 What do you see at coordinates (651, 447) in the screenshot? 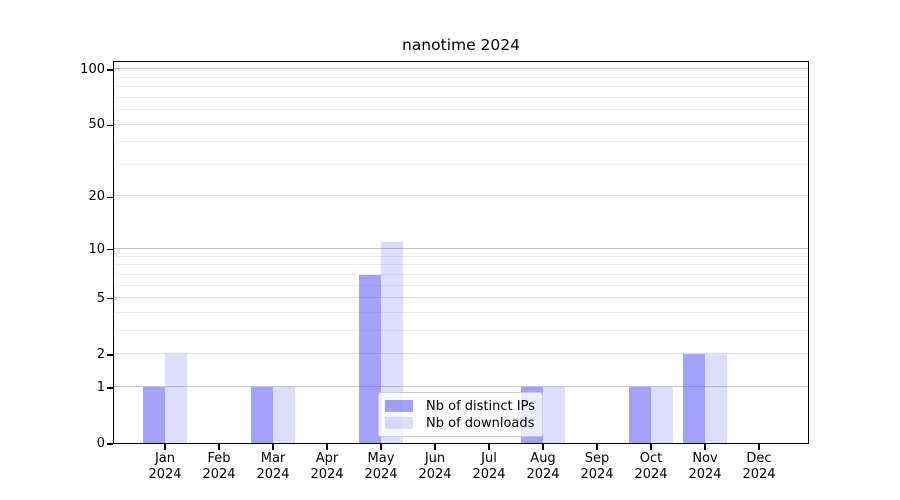
I see `x-tick-mark-oct` at bounding box center [651, 447].